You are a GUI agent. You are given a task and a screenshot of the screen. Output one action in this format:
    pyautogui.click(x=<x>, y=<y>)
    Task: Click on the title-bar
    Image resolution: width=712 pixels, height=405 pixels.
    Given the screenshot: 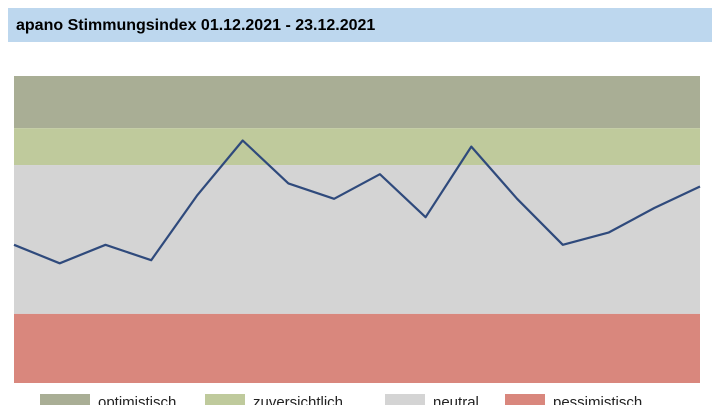 What is the action you would take?
    pyautogui.click(x=360, y=25)
    